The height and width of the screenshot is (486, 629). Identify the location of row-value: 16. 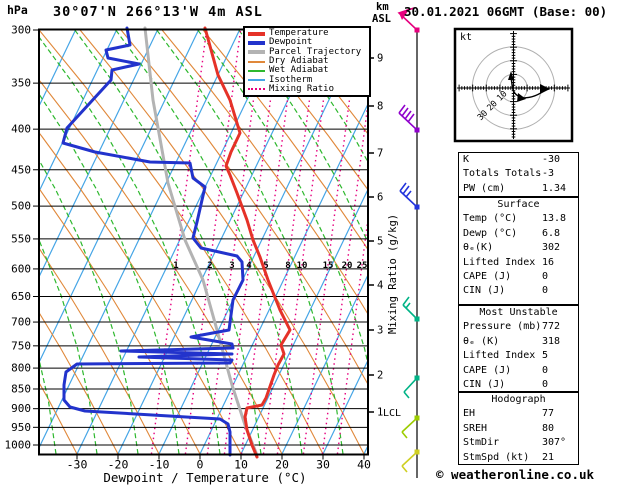
(548, 262).